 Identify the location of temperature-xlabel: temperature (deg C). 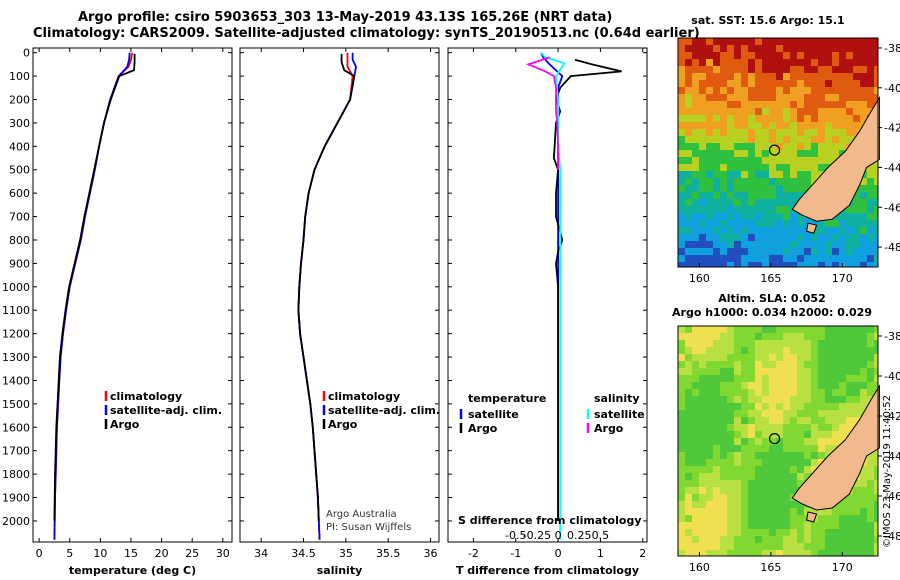
(132, 570).